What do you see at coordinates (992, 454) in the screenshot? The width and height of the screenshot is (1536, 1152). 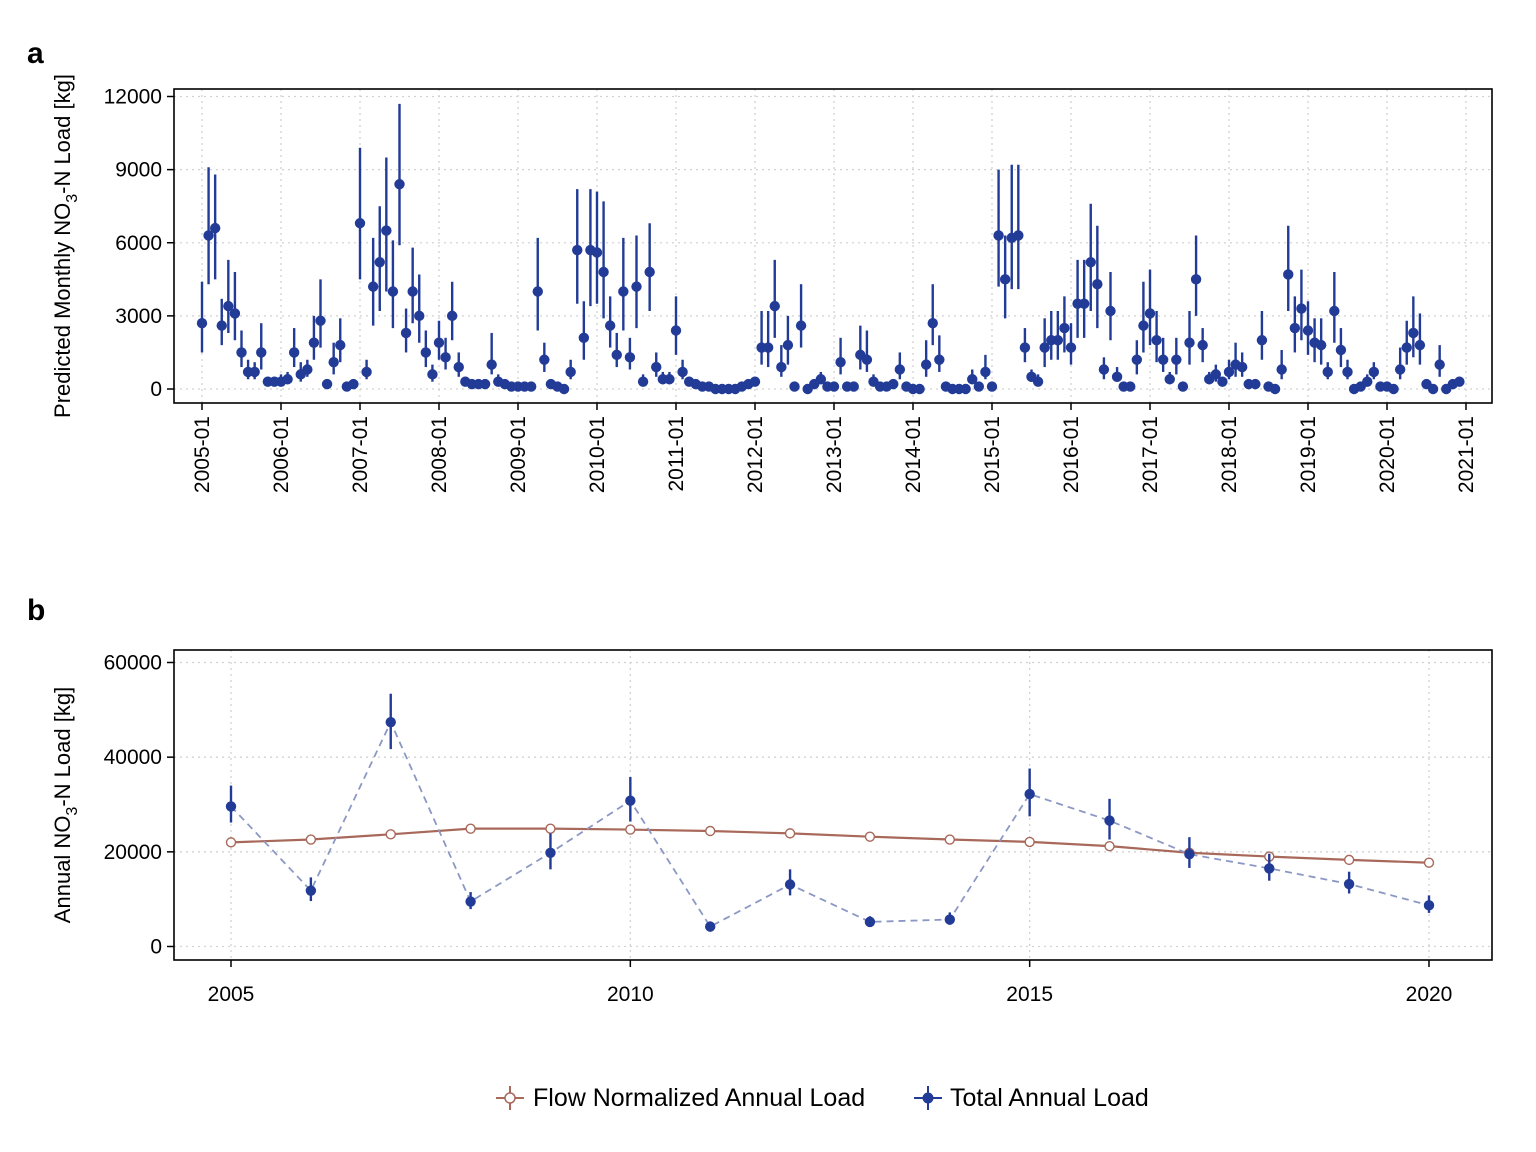 I see `panel-a-x-tick-label: 2015-01` at bounding box center [992, 454].